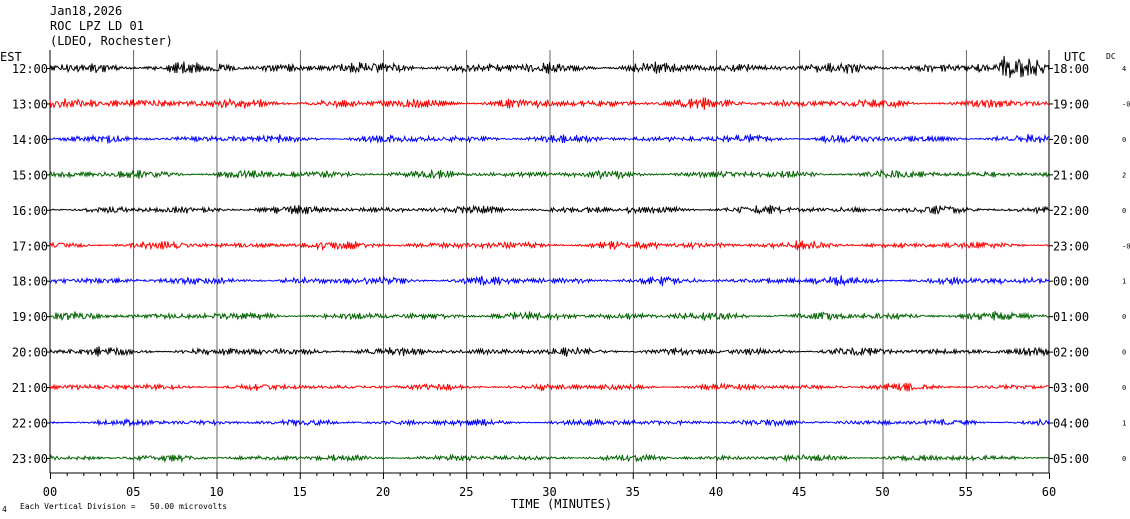 The image size is (1130, 519). I want to click on x-tick-label-50: 50, so click(882, 492).